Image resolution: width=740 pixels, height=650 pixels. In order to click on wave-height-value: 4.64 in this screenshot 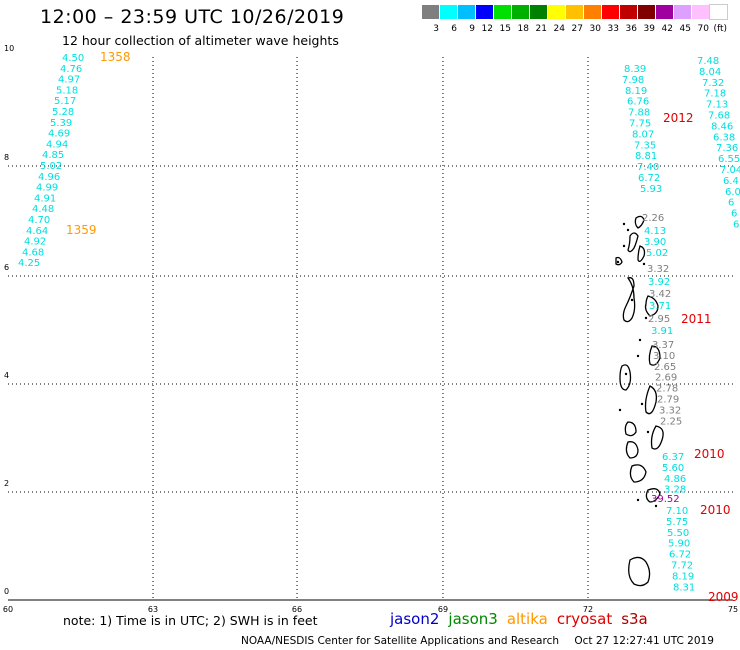, I will do `click(37, 231)`.